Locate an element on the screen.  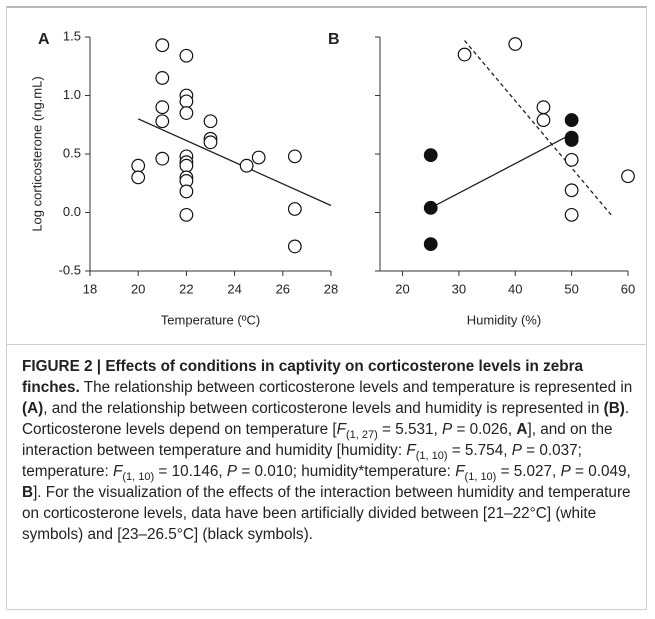
caption-text: (B) is located at coordinates (614, 408).